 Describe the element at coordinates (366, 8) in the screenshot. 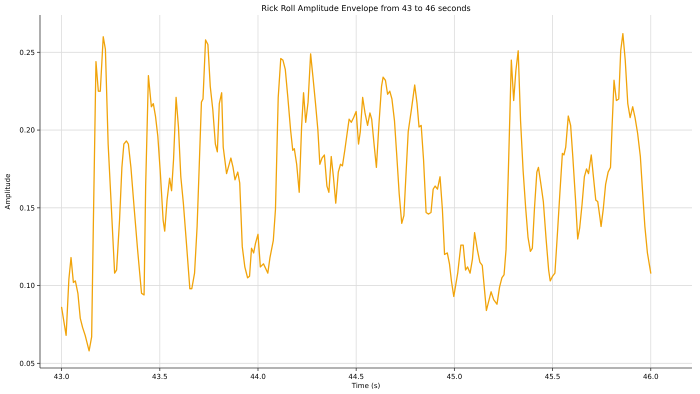

I see `chart-title: Rick Roll Amplitude Envelope from 43 to 46 seconds` at that location.